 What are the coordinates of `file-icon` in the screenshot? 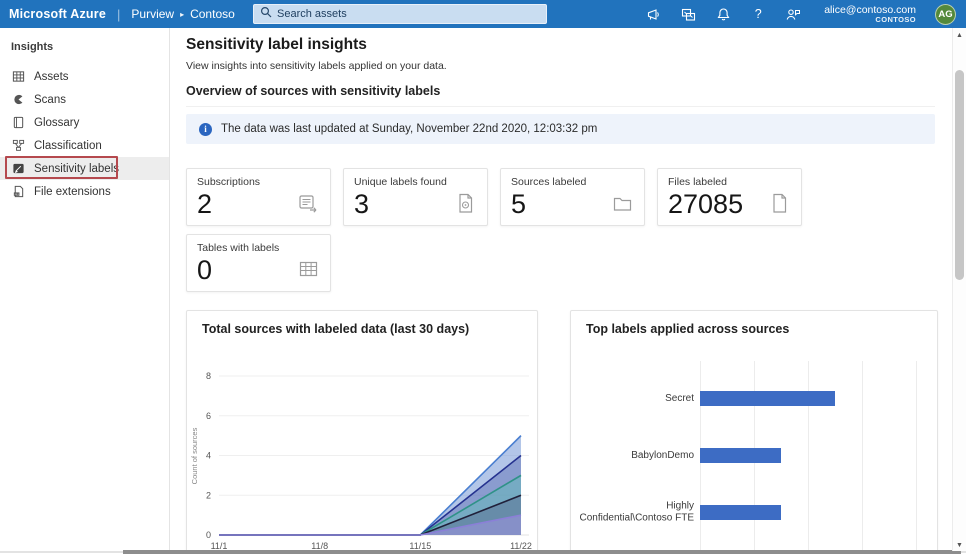 It's located at (779, 203).